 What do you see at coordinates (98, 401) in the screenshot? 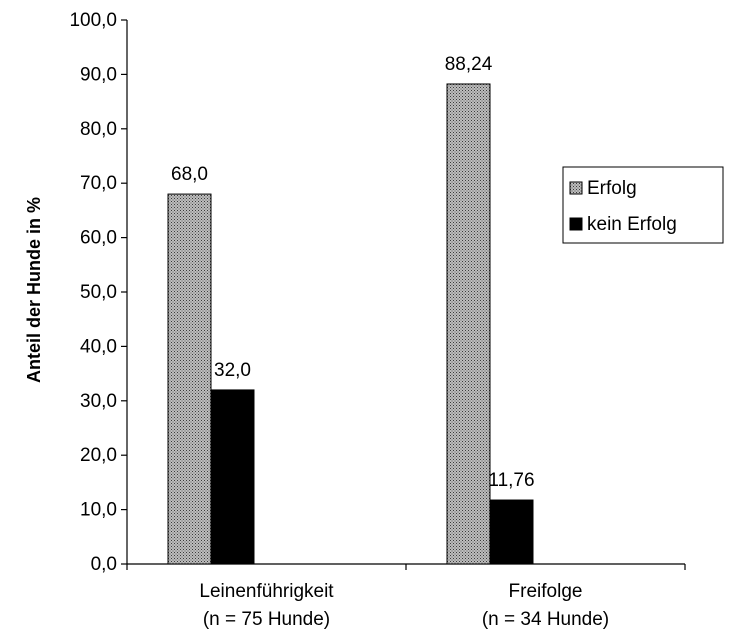
I see `y-tick-label: 30,0` at bounding box center [98, 401].